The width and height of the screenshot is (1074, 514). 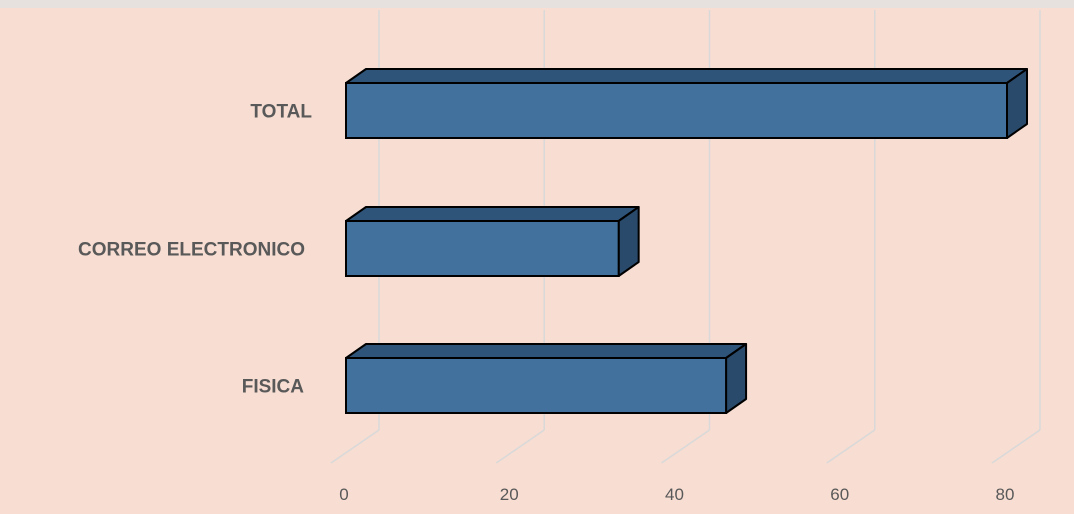 I want to click on category-label: CORREO ELECTRONICO, so click(x=191, y=250).